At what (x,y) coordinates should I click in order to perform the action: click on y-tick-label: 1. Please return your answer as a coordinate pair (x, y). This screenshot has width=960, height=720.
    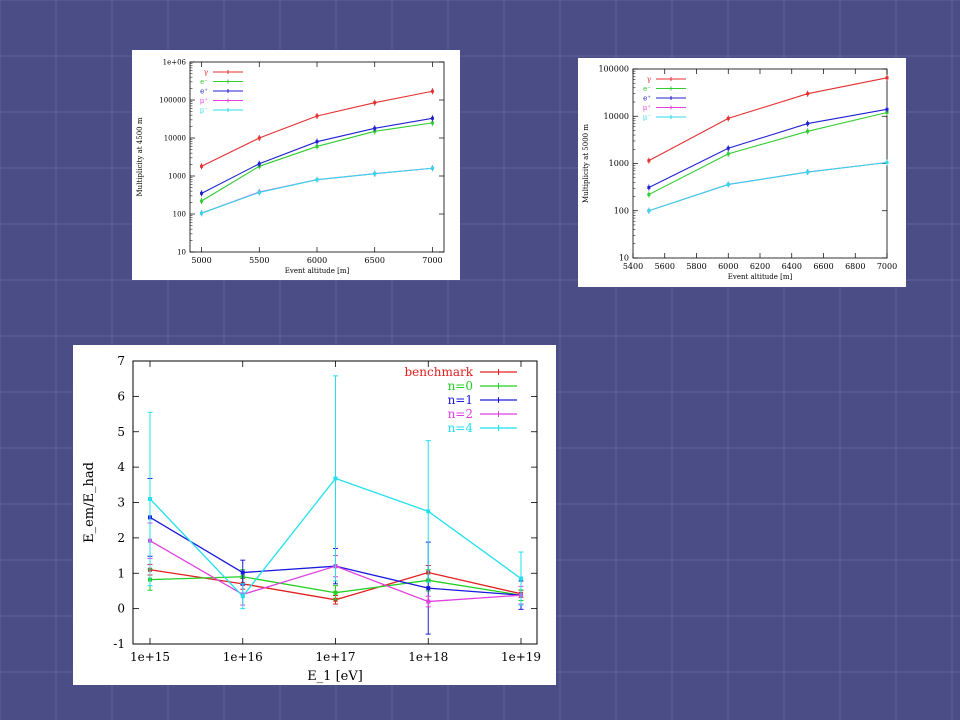
    Looking at the image, I should click on (121, 573).